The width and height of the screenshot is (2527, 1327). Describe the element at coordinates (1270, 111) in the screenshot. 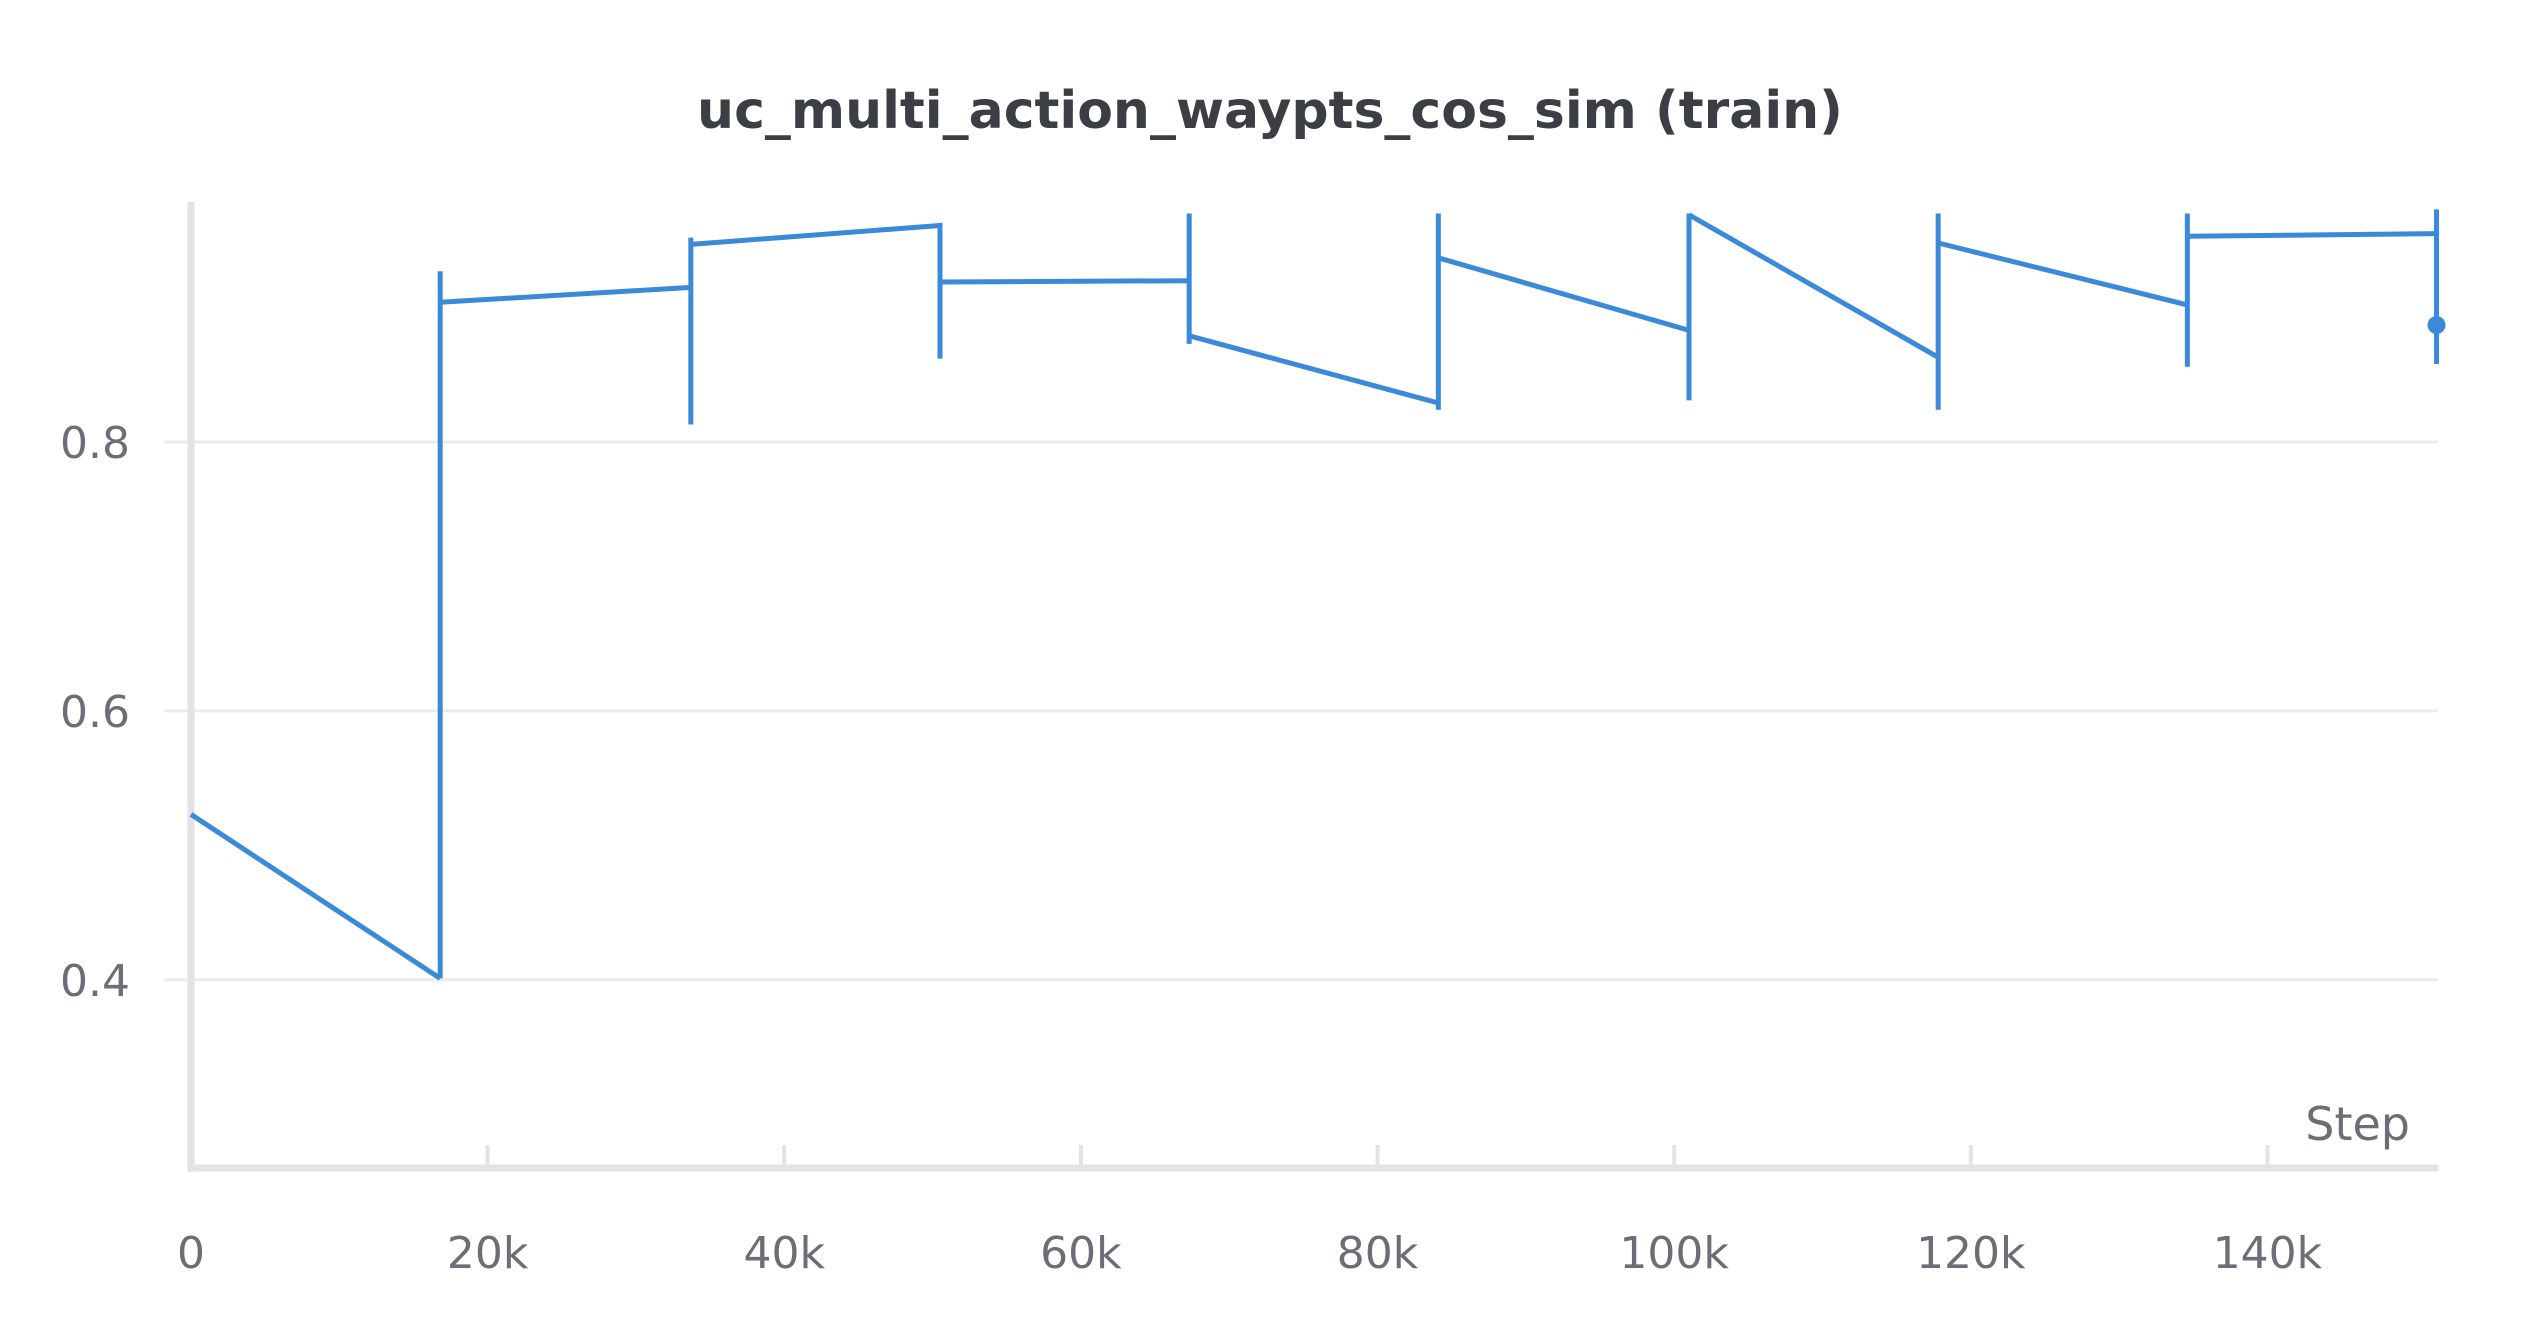

I see `chart-title: uc_multi_action_waypts_cos_sim (train)` at that location.